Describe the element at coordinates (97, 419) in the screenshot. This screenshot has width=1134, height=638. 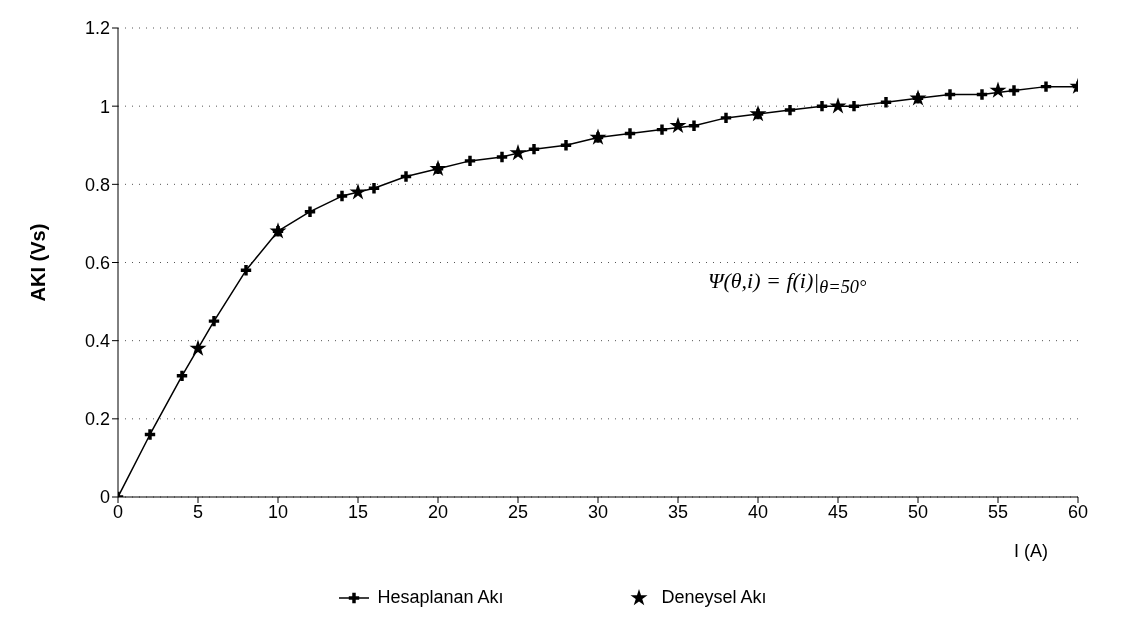
I see `y-tick-label: 0.2` at that location.